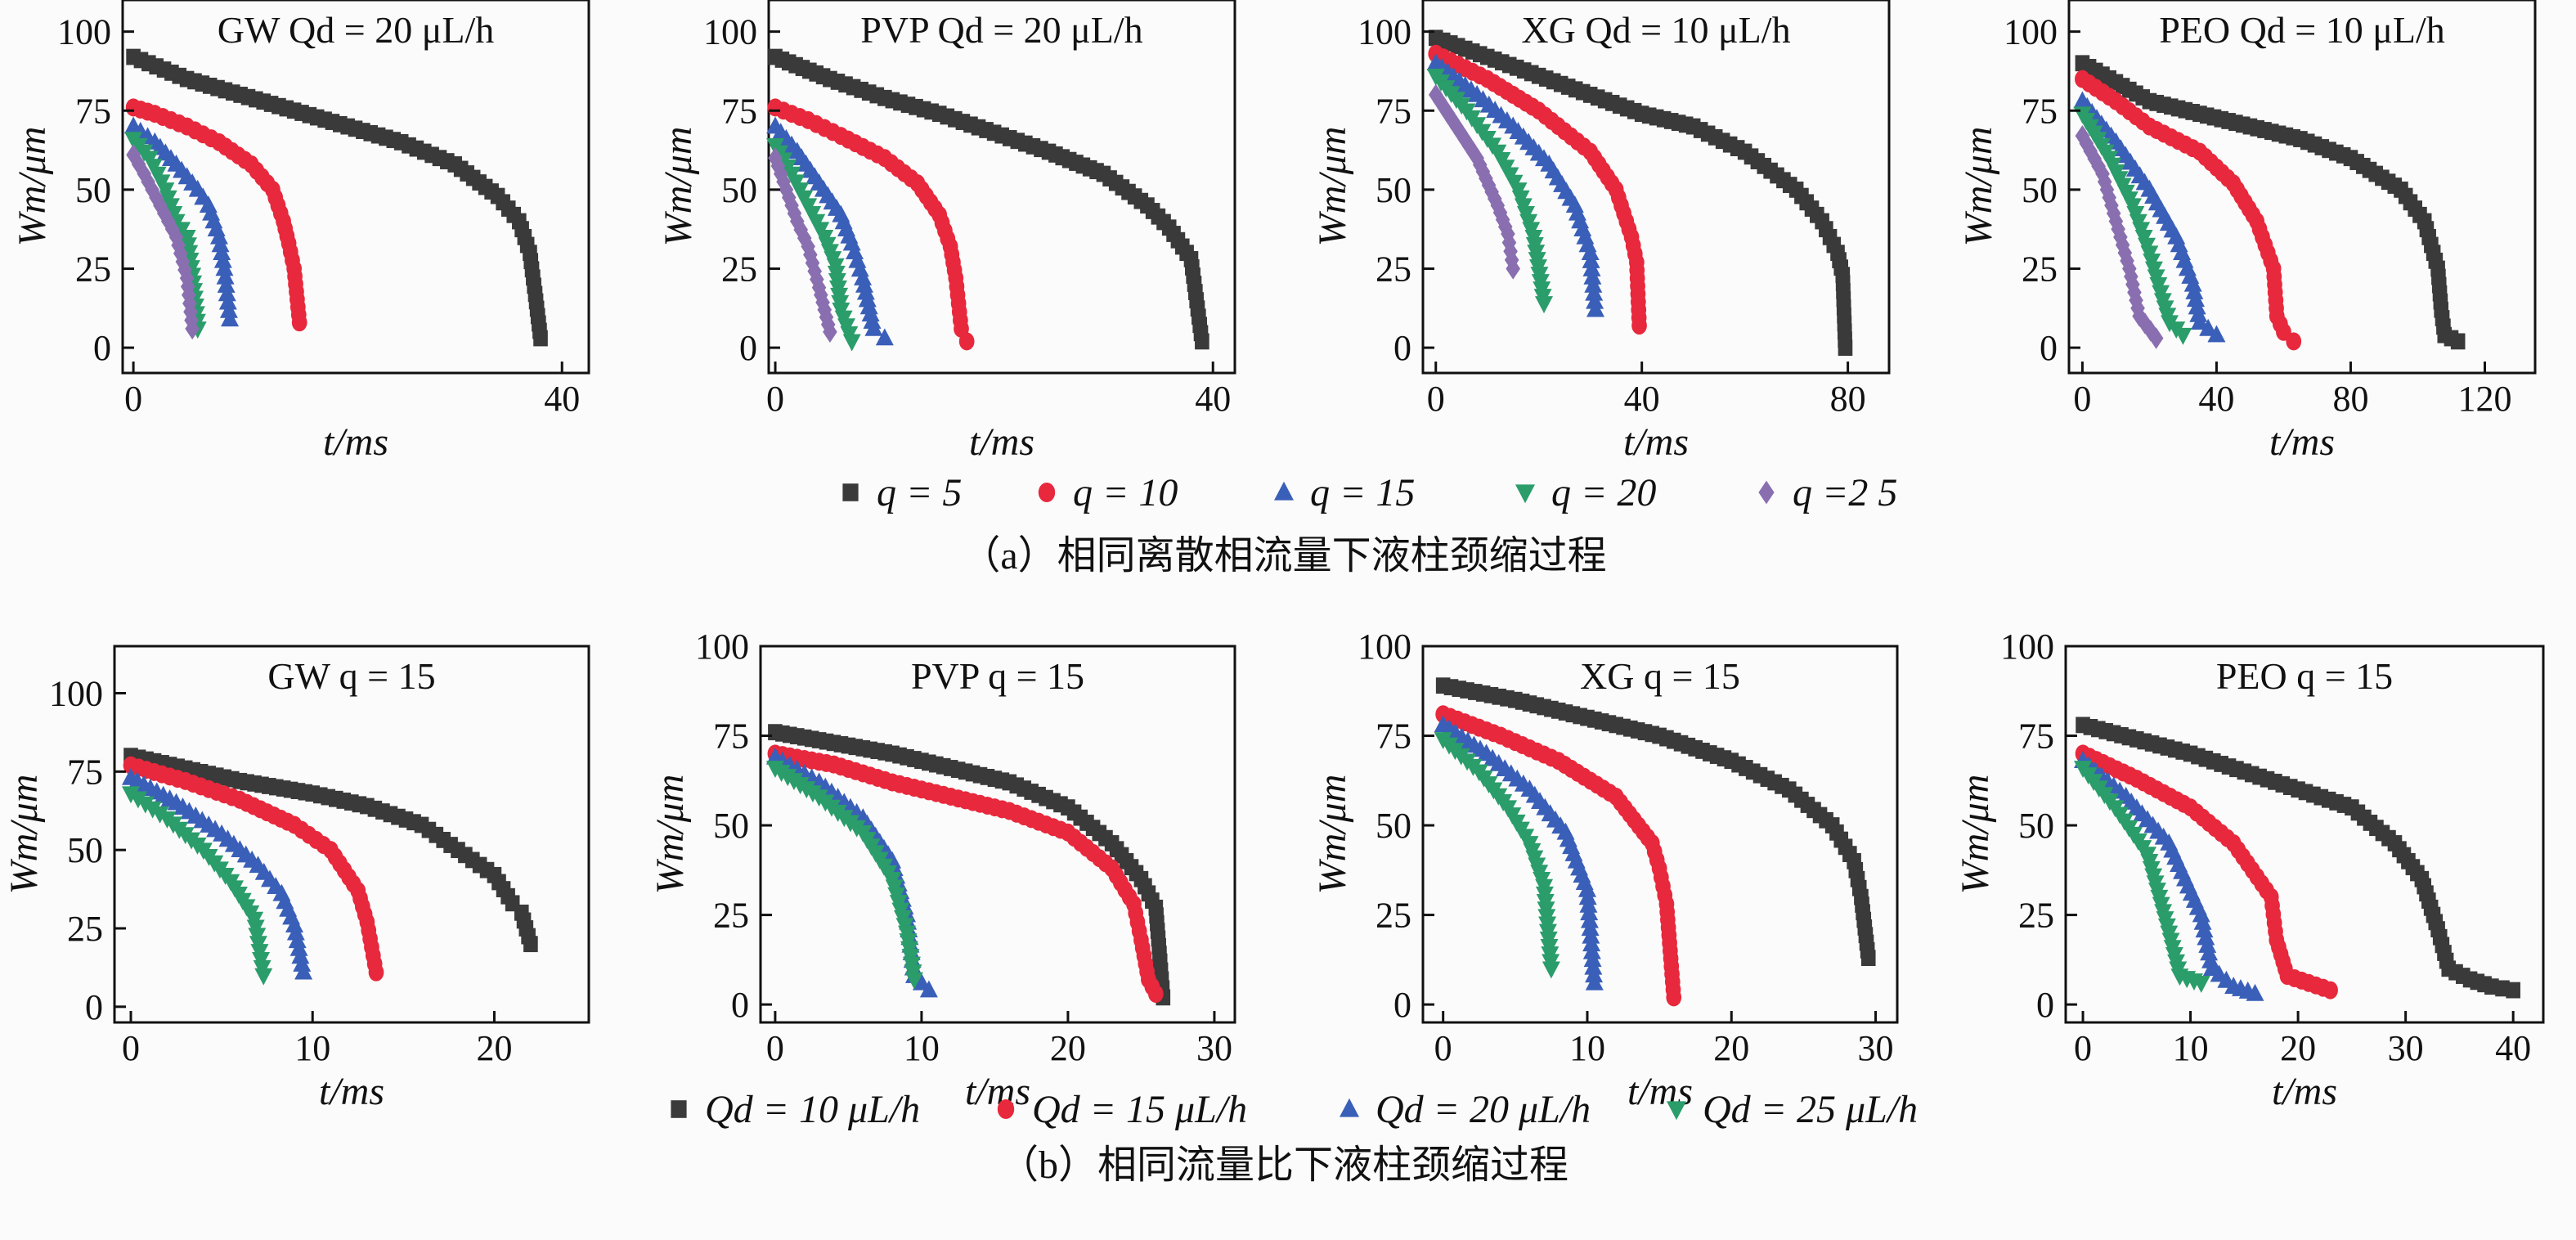 The width and height of the screenshot is (2576, 1240). I want to click on legend-label: Qd = 20 μL/h, so click(1483, 1109).